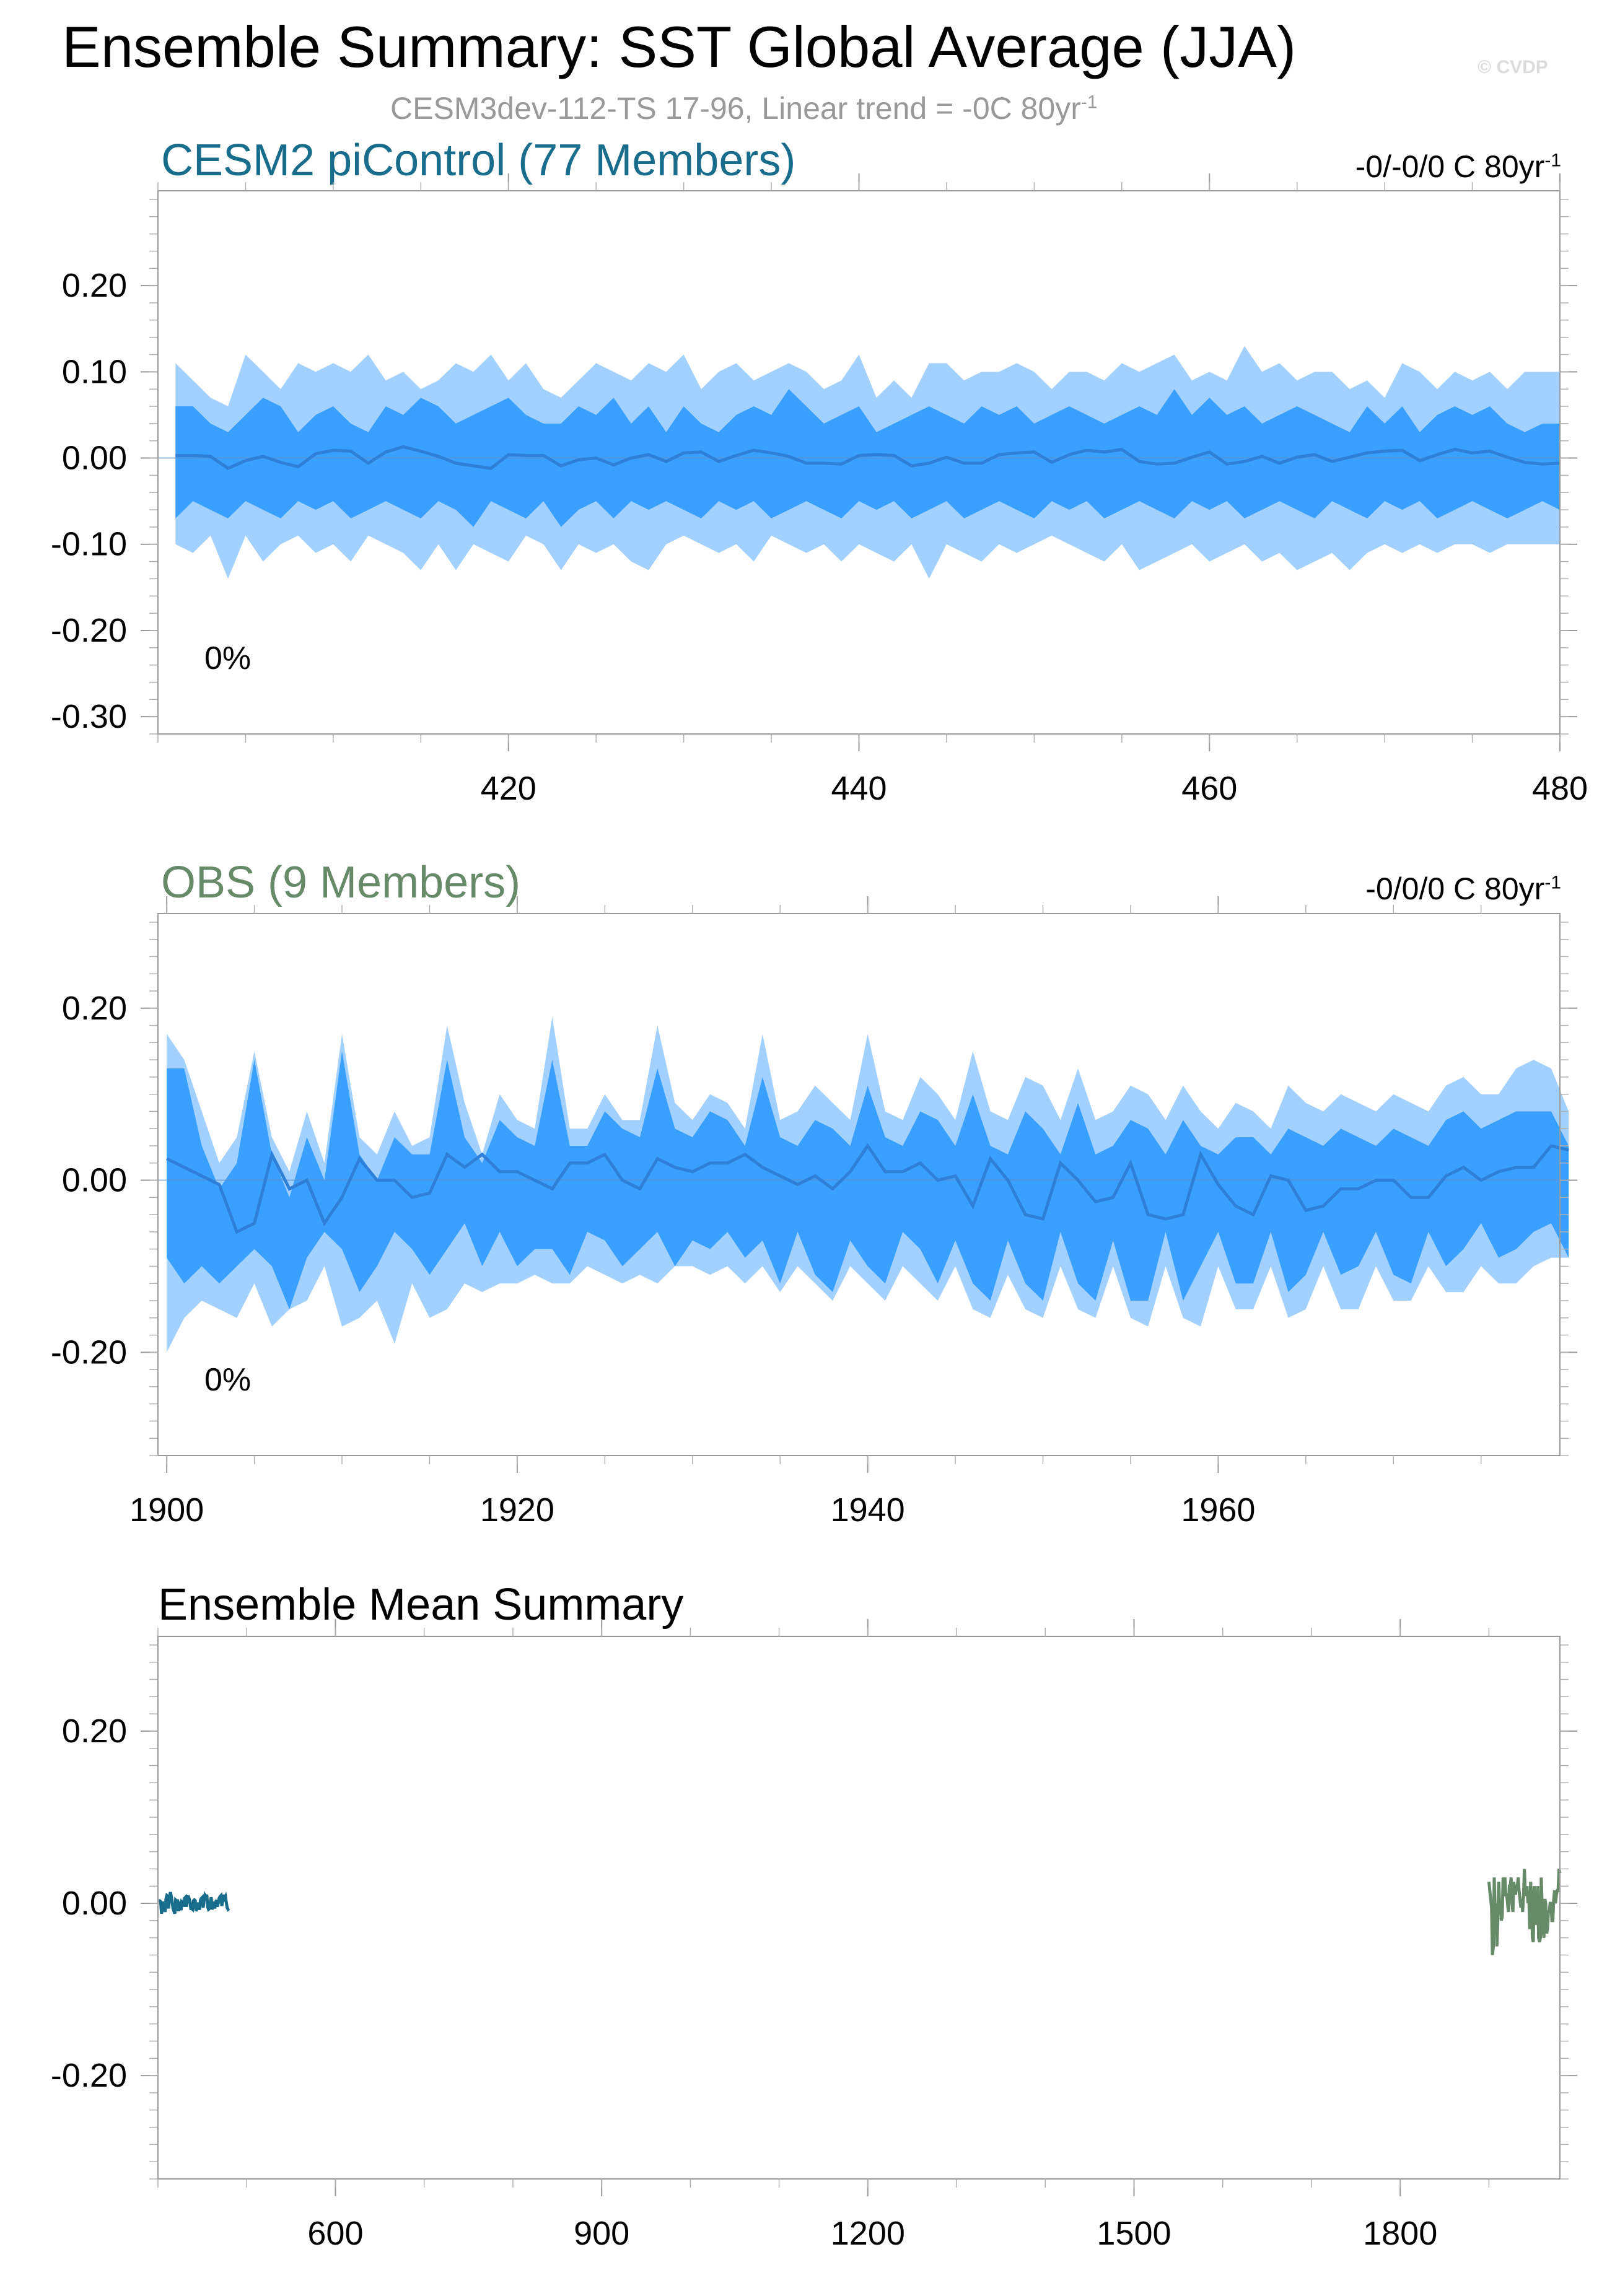 Image resolution: width=1607 pixels, height=2296 pixels. I want to click on x-tick-label: 900, so click(601, 2233).